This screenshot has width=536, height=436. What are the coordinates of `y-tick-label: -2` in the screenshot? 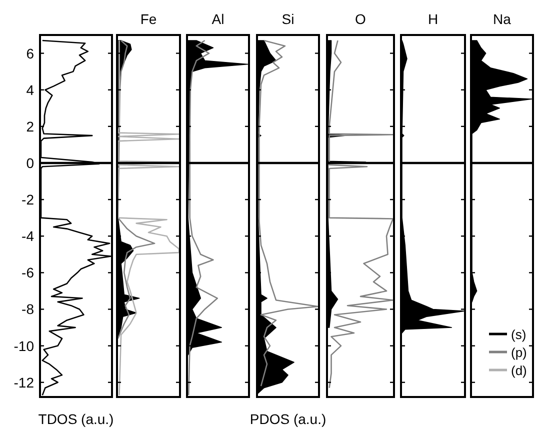 It's located at (28, 200).